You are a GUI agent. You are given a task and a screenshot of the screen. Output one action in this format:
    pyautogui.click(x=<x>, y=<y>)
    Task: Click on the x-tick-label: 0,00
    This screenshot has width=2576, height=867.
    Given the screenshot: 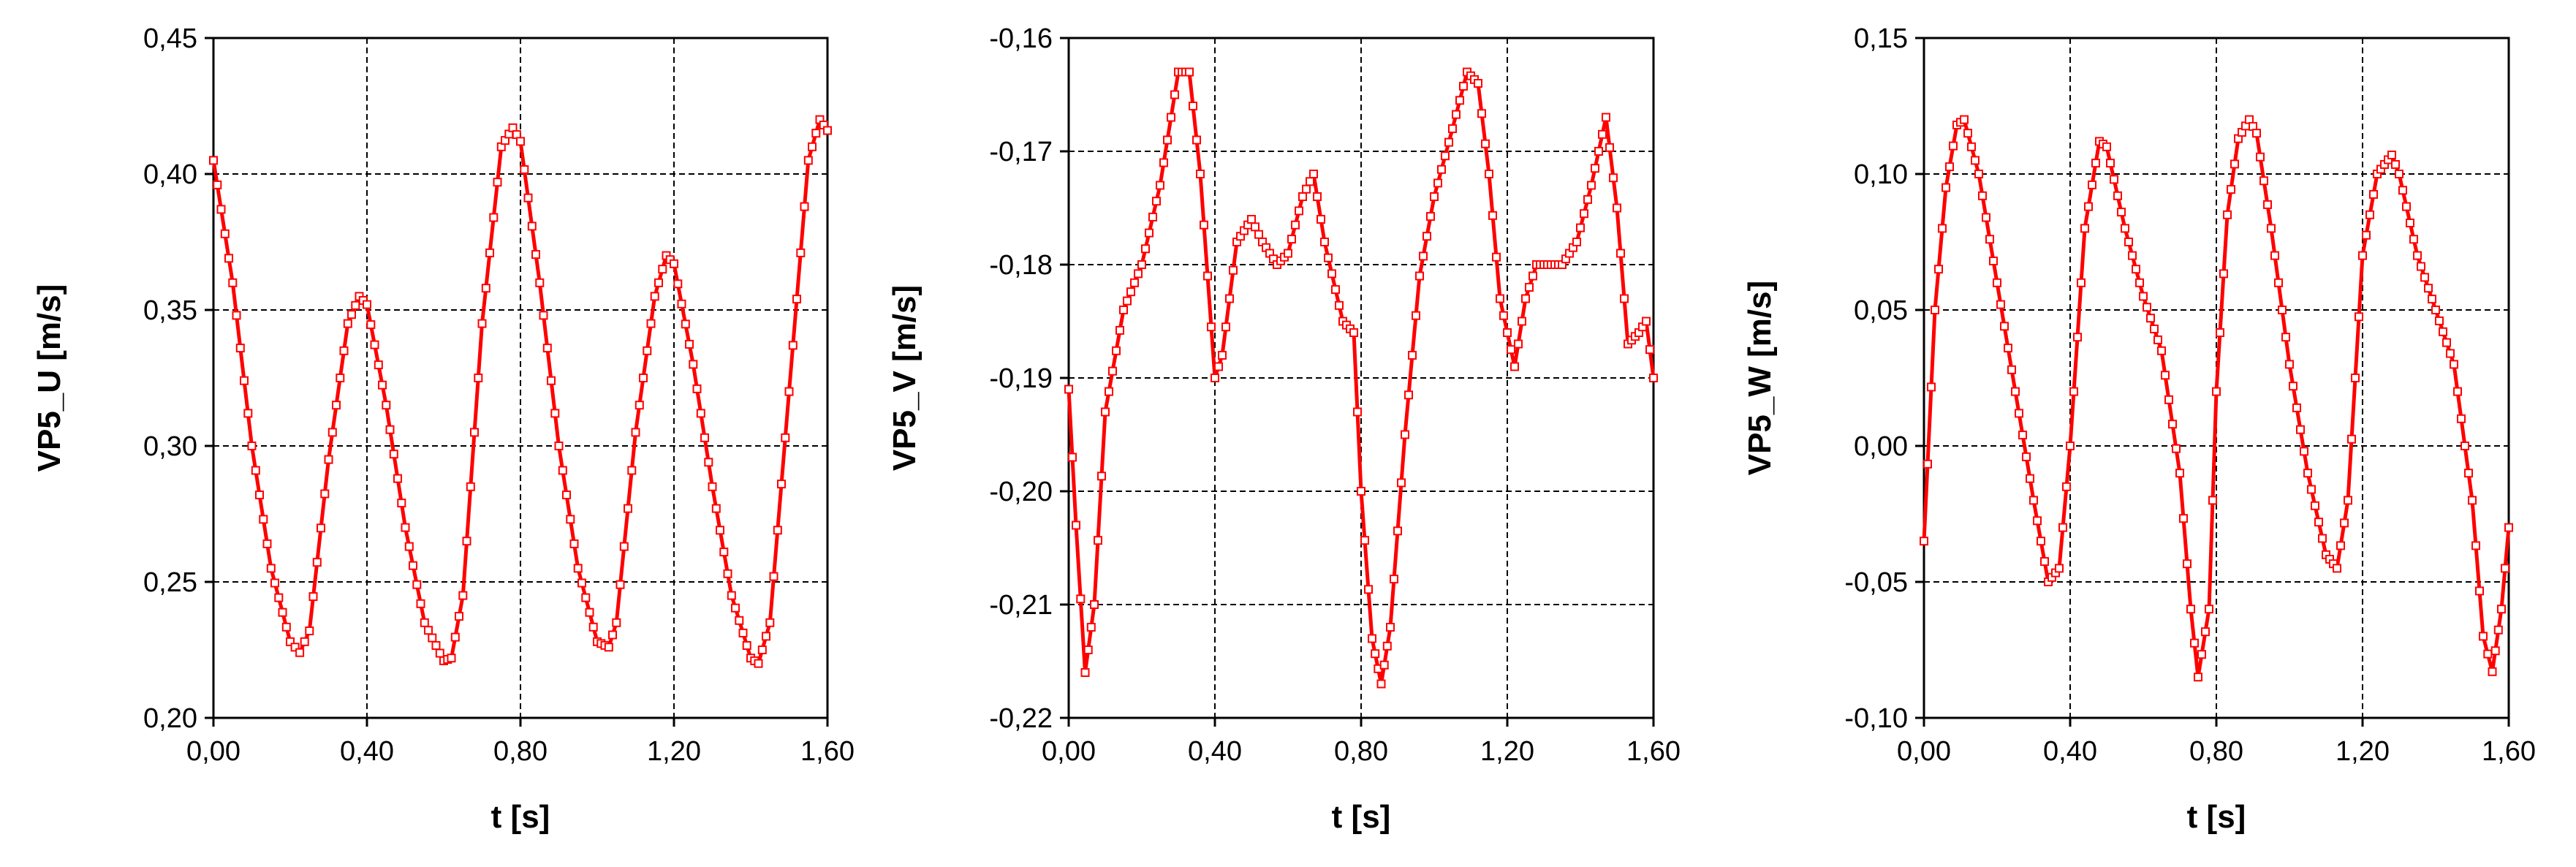 What is the action you would take?
    pyautogui.click(x=1924, y=752)
    